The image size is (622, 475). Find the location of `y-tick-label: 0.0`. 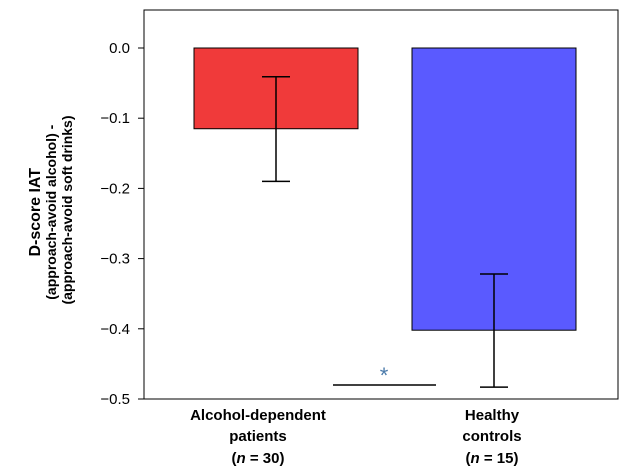

y-tick-label: 0.0 is located at coordinates (119, 48).